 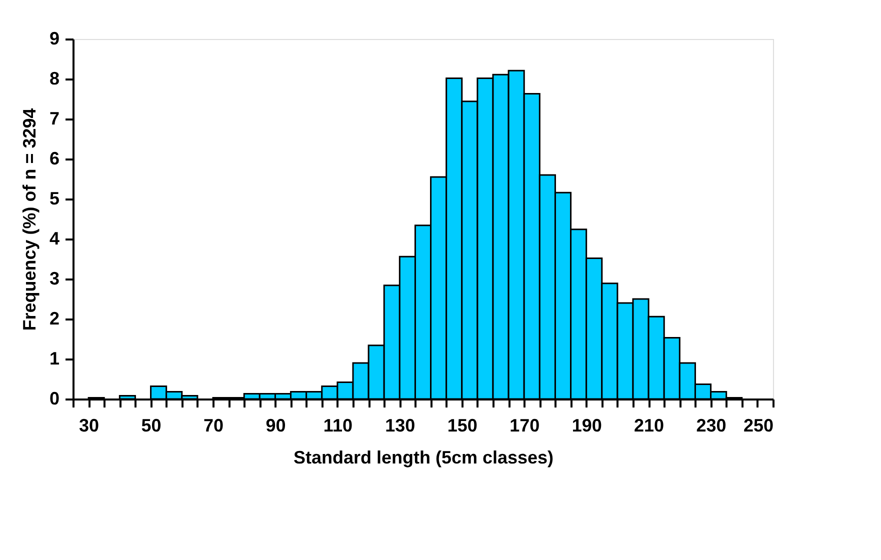 I want to click on y-tick-label: 2, so click(x=54, y=318).